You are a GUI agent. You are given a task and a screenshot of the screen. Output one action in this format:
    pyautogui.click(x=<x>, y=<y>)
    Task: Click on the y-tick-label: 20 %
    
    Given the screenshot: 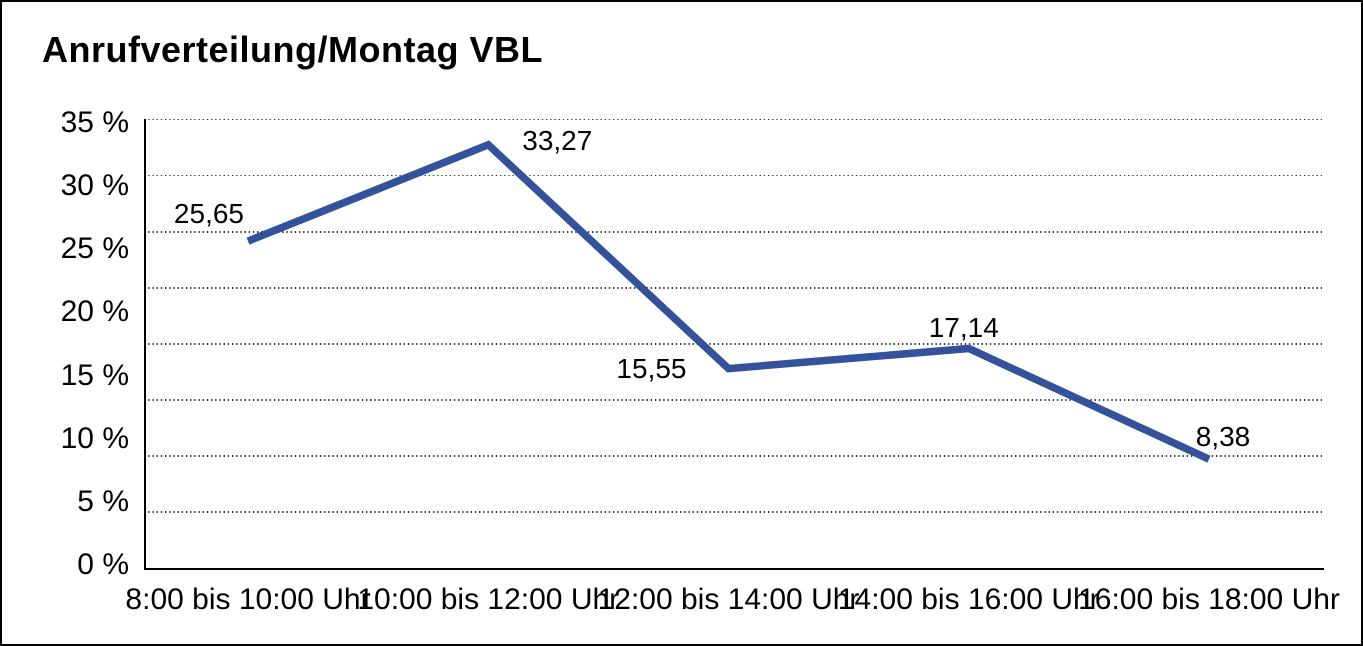 What is the action you would take?
    pyautogui.click(x=94, y=312)
    